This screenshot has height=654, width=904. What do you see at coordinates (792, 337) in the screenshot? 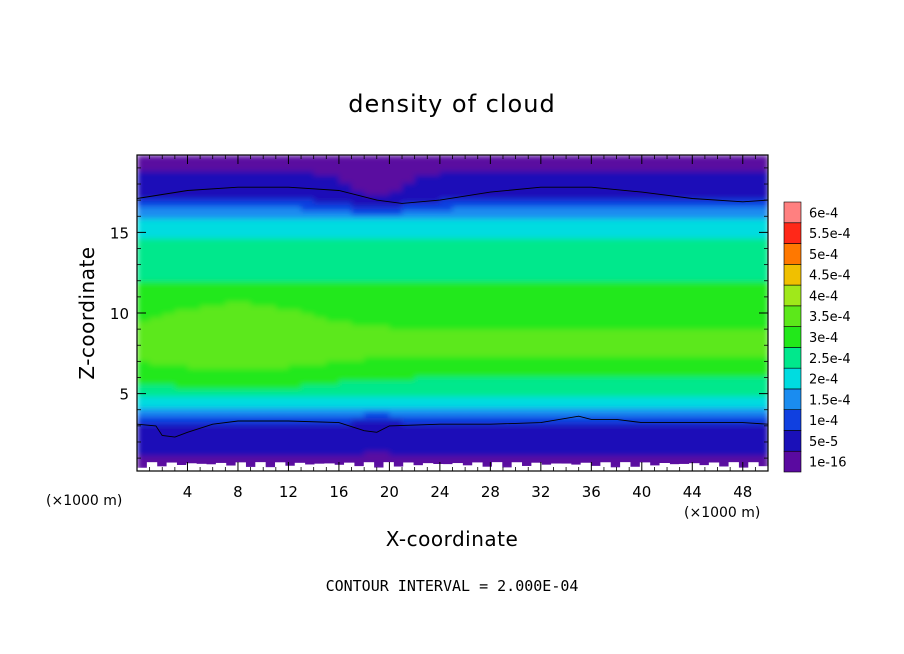
I see `colorbar-swatch` at bounding box center [792, 337].